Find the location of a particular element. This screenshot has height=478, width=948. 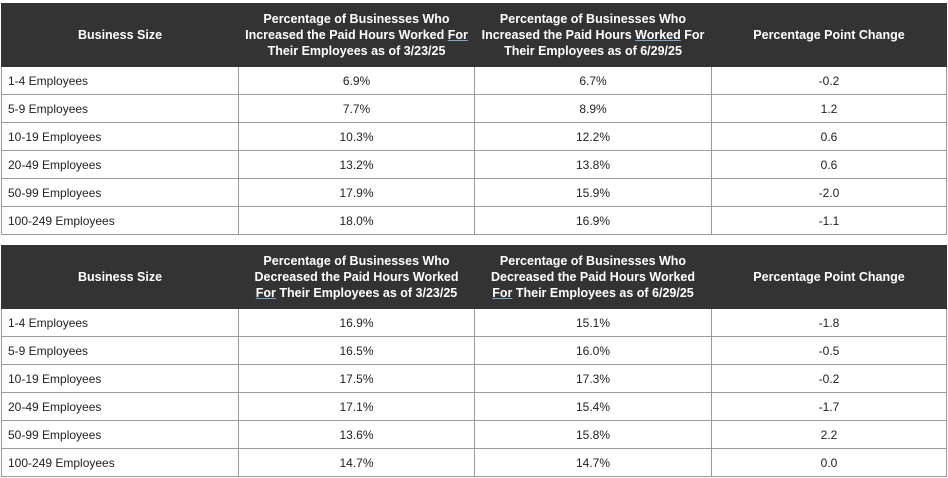

cell-march: 17.1% is located at coordinates (356, 406).